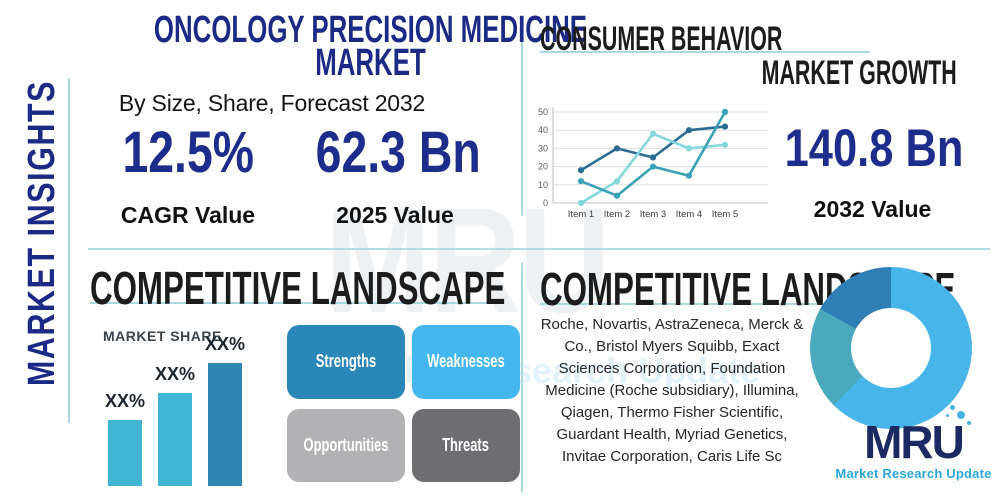 This screenshot has height=500, width=1000. I want to click on page-title: ONCOLOGY PRECISION MEDICINE MARKET, so click(370, 46).